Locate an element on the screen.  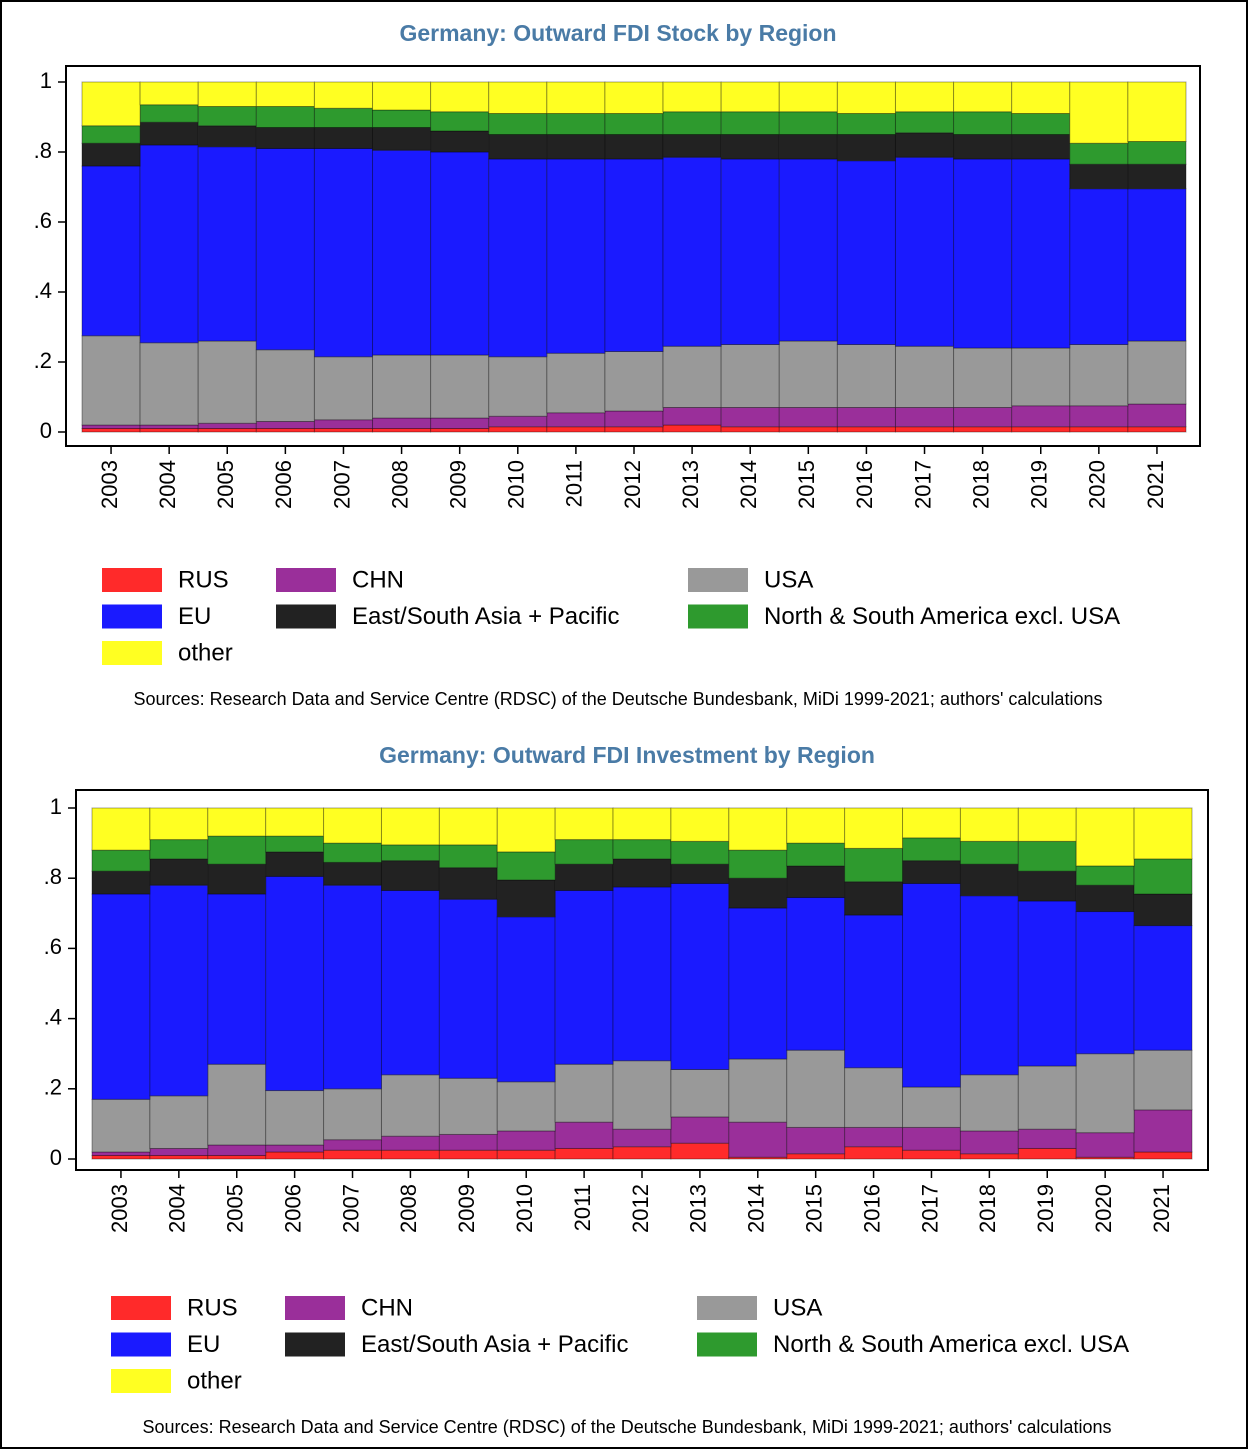
x-tick-label: 2006 is located at coordinates (283, 484).